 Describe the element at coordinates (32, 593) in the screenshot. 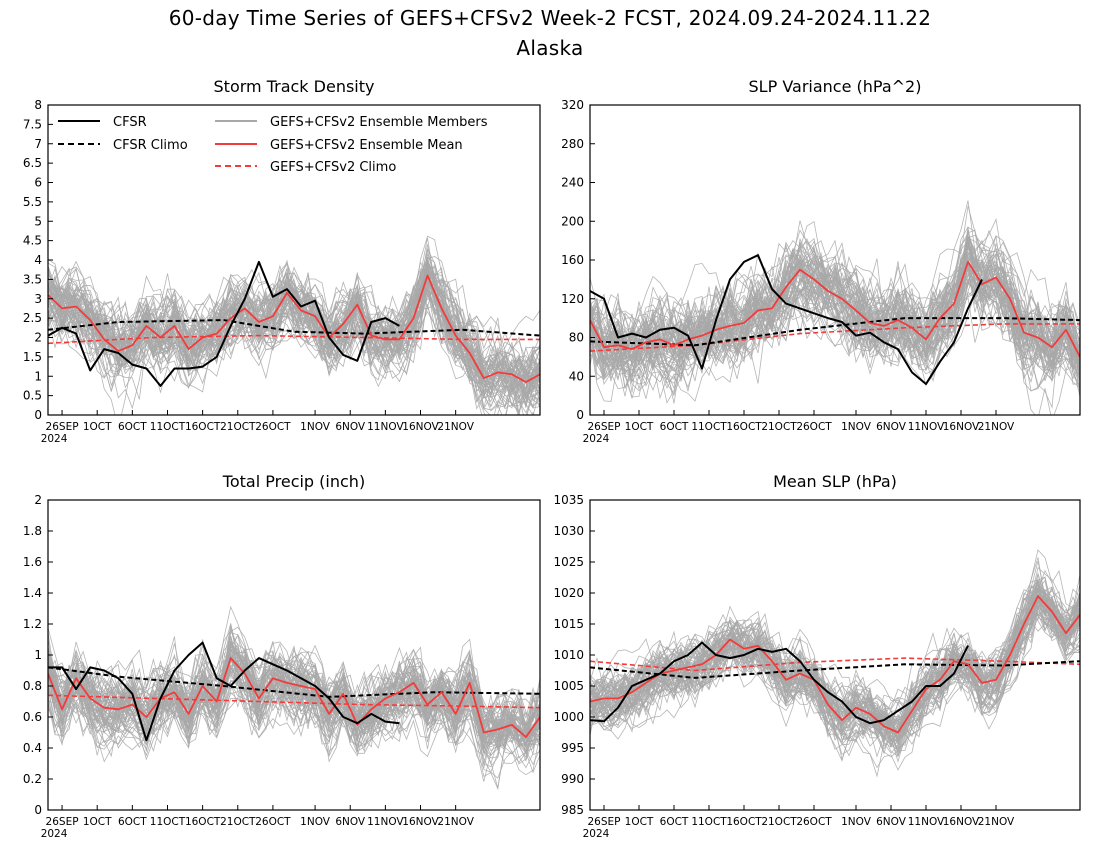

I see `y-tick-label: 1.4` at that location.